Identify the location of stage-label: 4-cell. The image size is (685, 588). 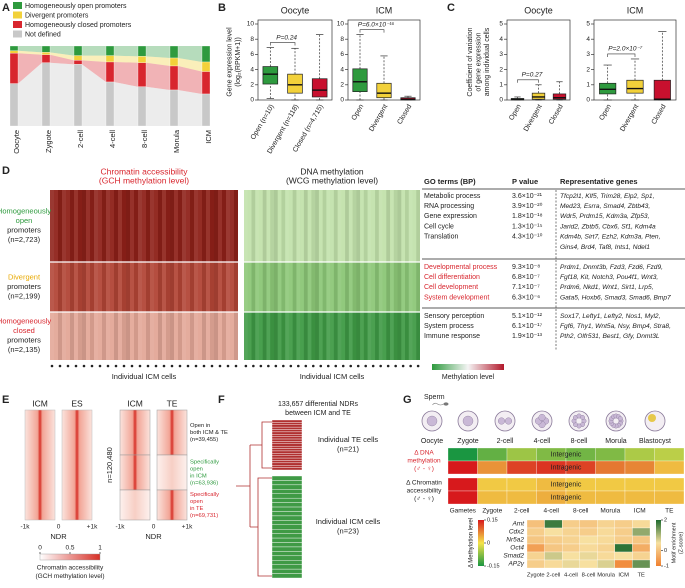
(542, 441).